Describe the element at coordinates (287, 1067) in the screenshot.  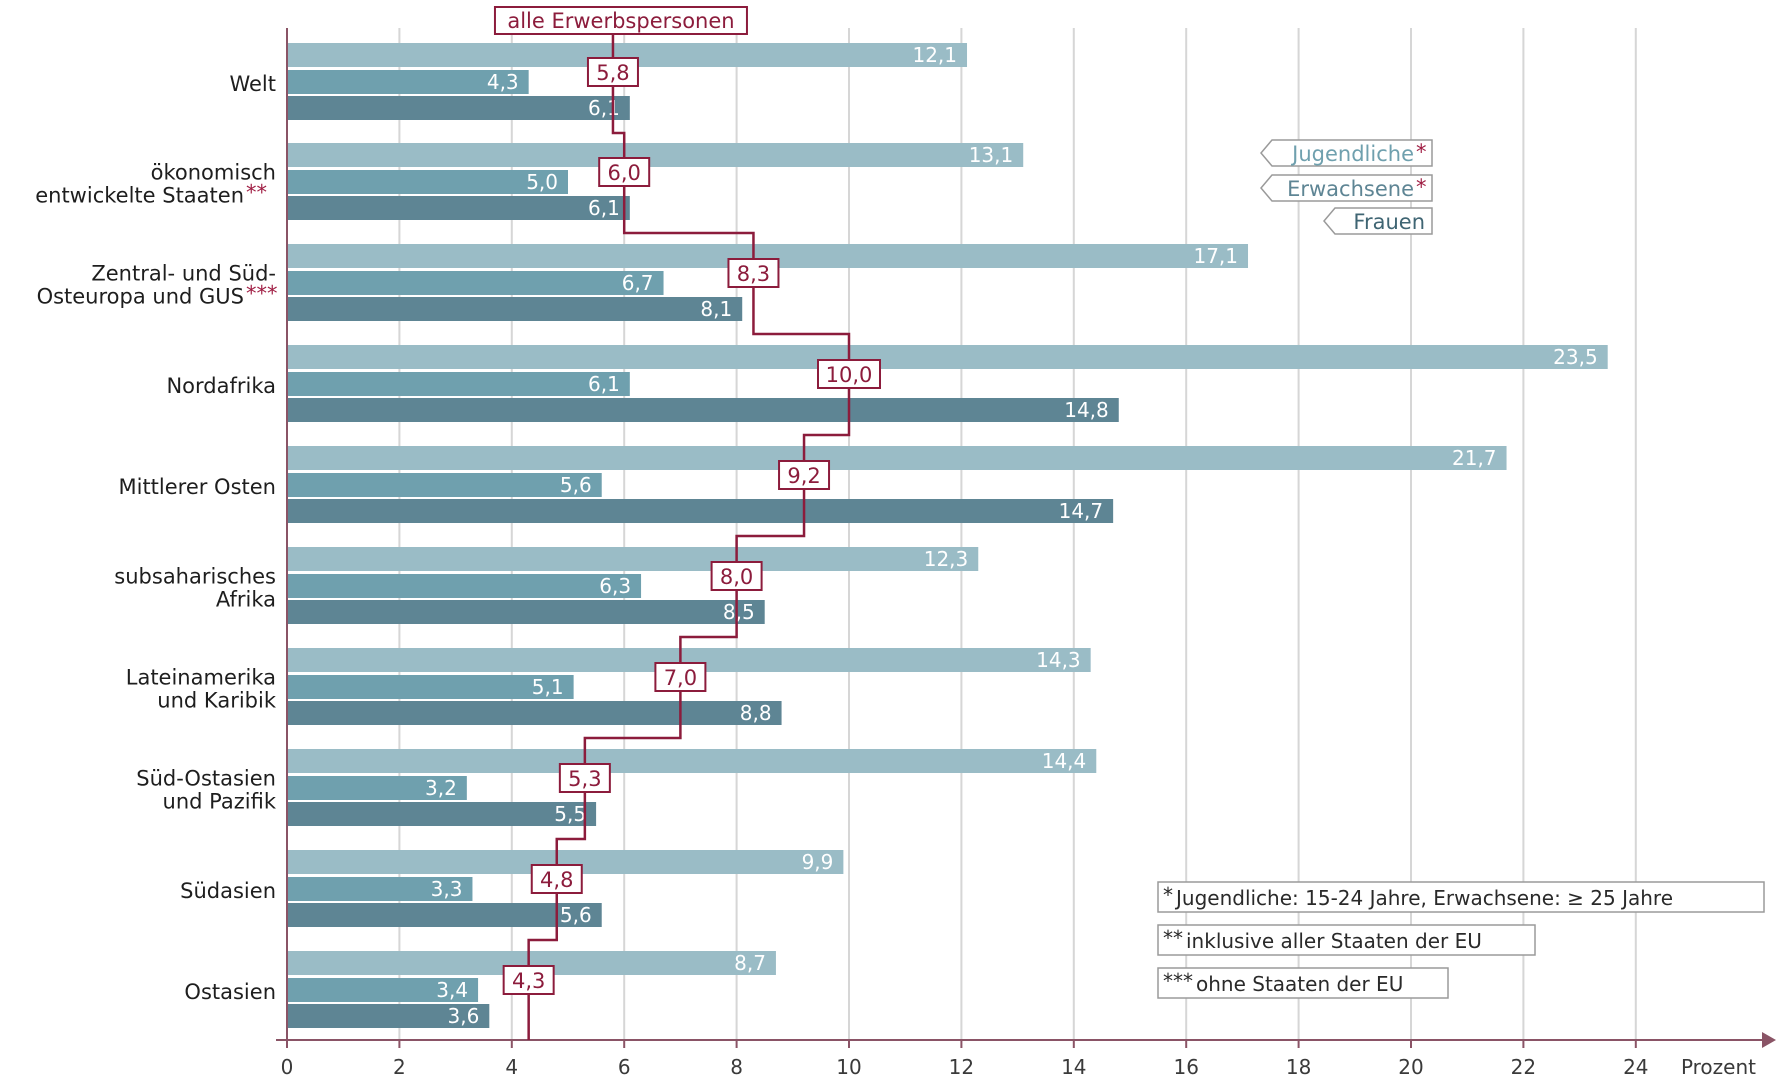
I see `x-tick-label: 0` at that location.